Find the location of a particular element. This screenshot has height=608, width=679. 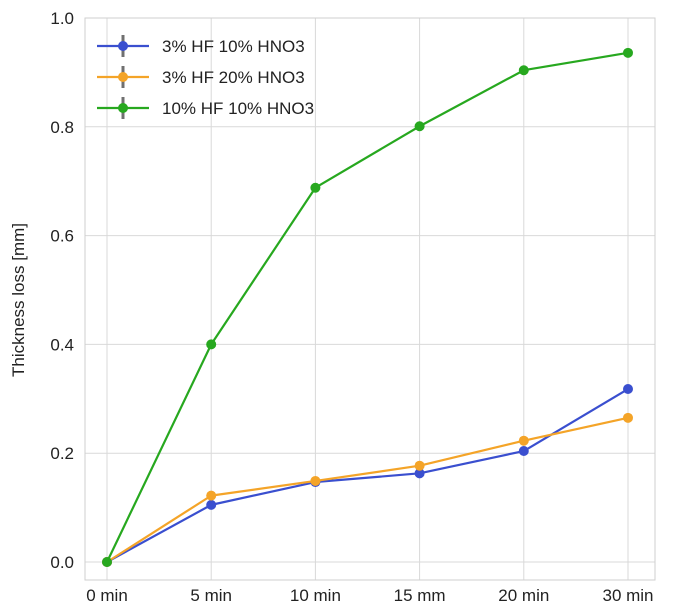

x-tick-label: 20 min is located at coordinates (523, 595).